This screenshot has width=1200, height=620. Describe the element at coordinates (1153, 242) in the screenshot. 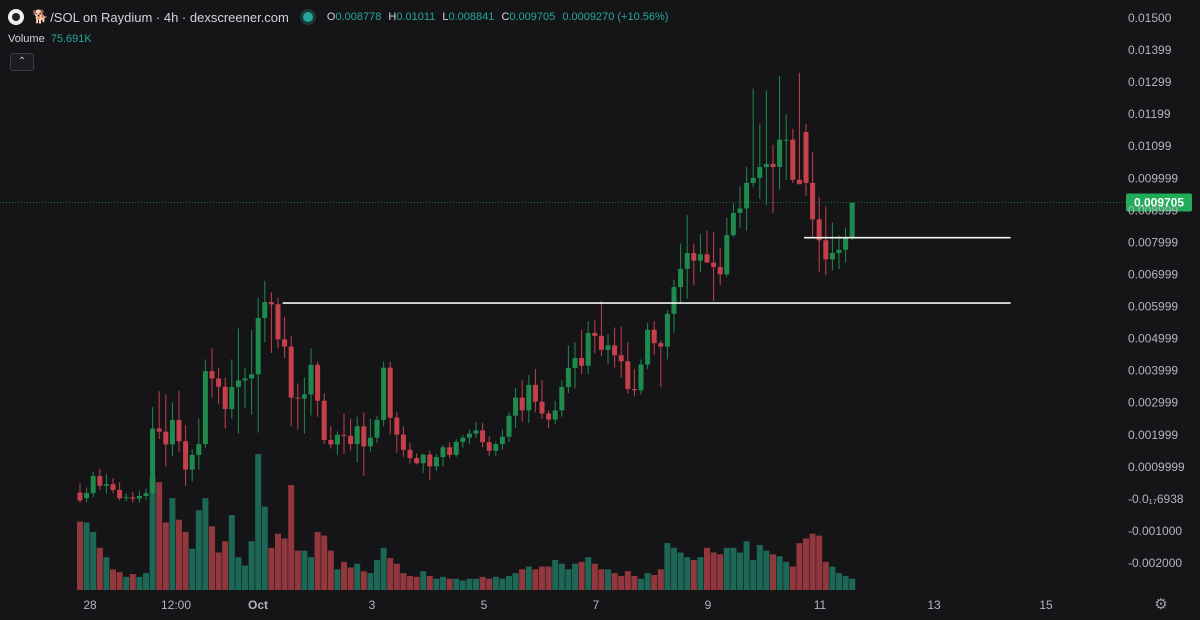

I see `price-tick-label: 0.007999` at that location.